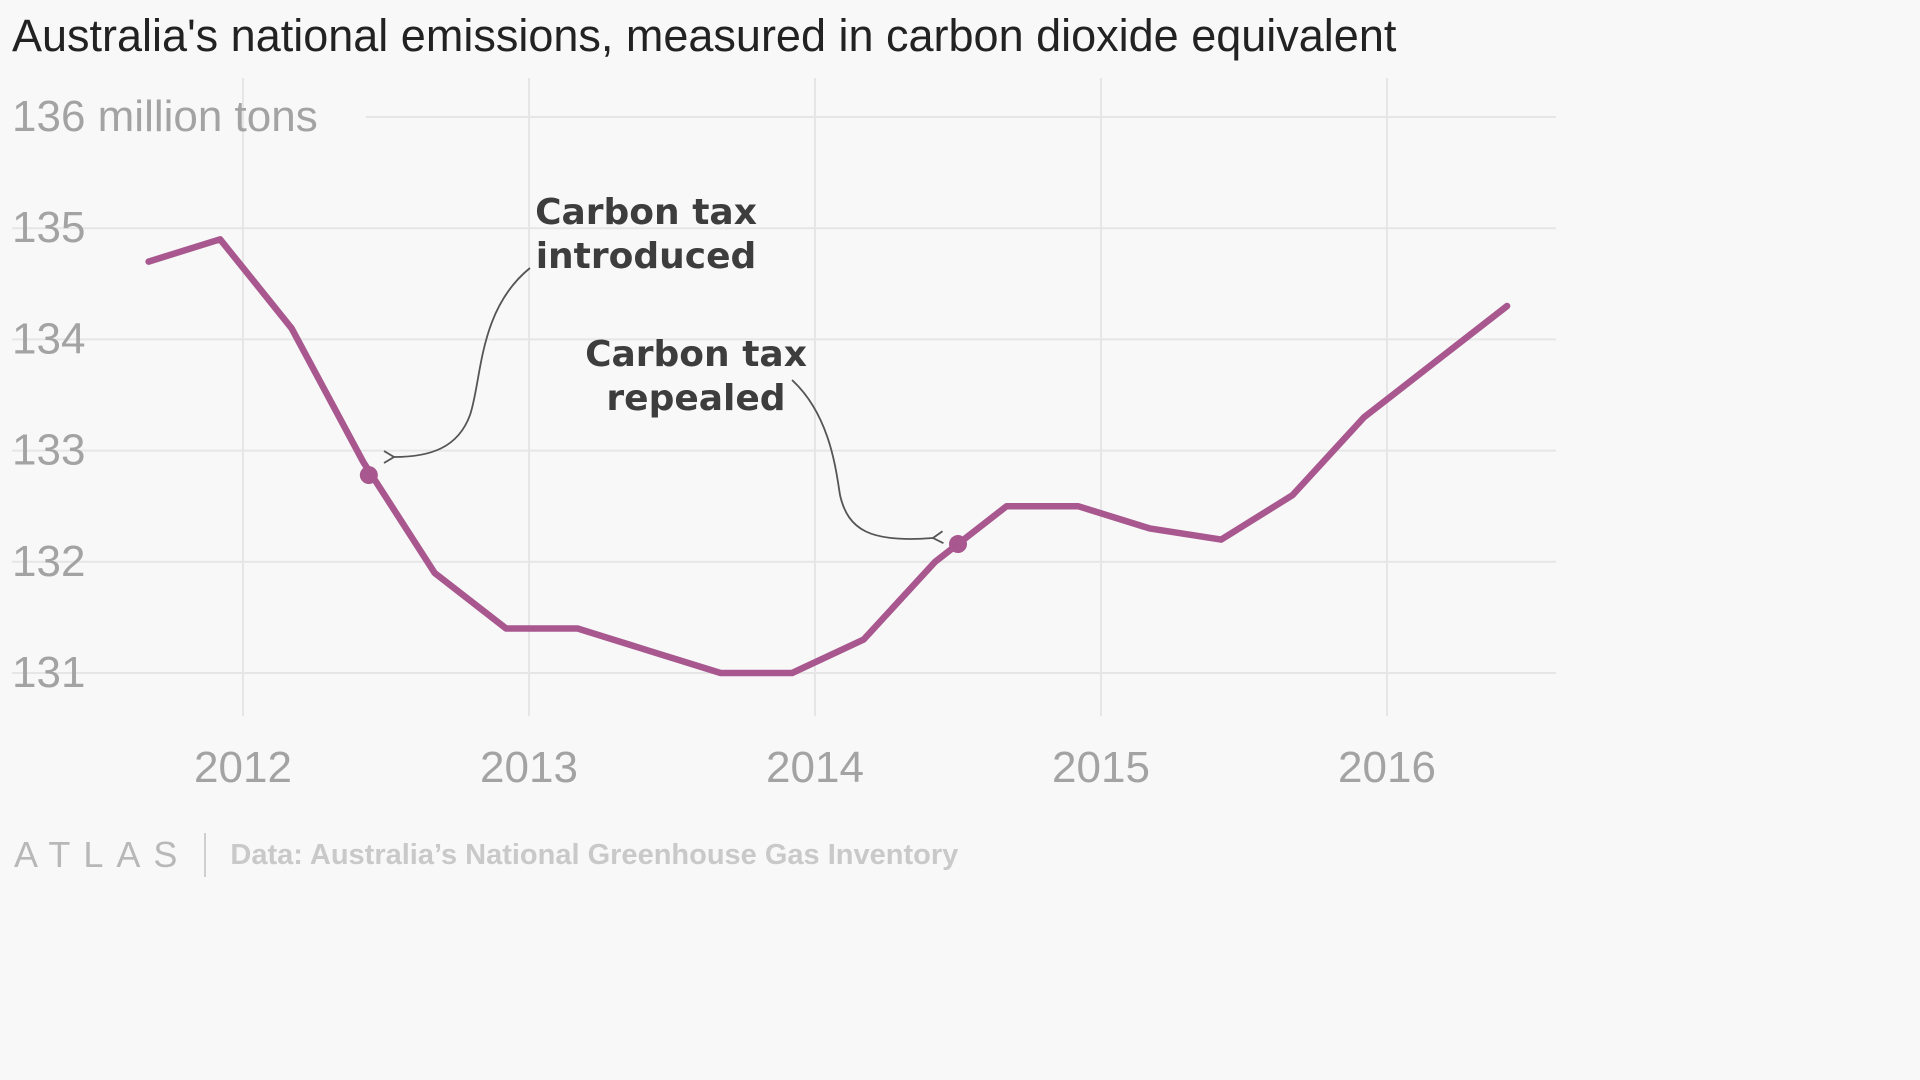 The image size is (1920, 1080). I want to click on y-tick-label: 131, so click(48, 672).